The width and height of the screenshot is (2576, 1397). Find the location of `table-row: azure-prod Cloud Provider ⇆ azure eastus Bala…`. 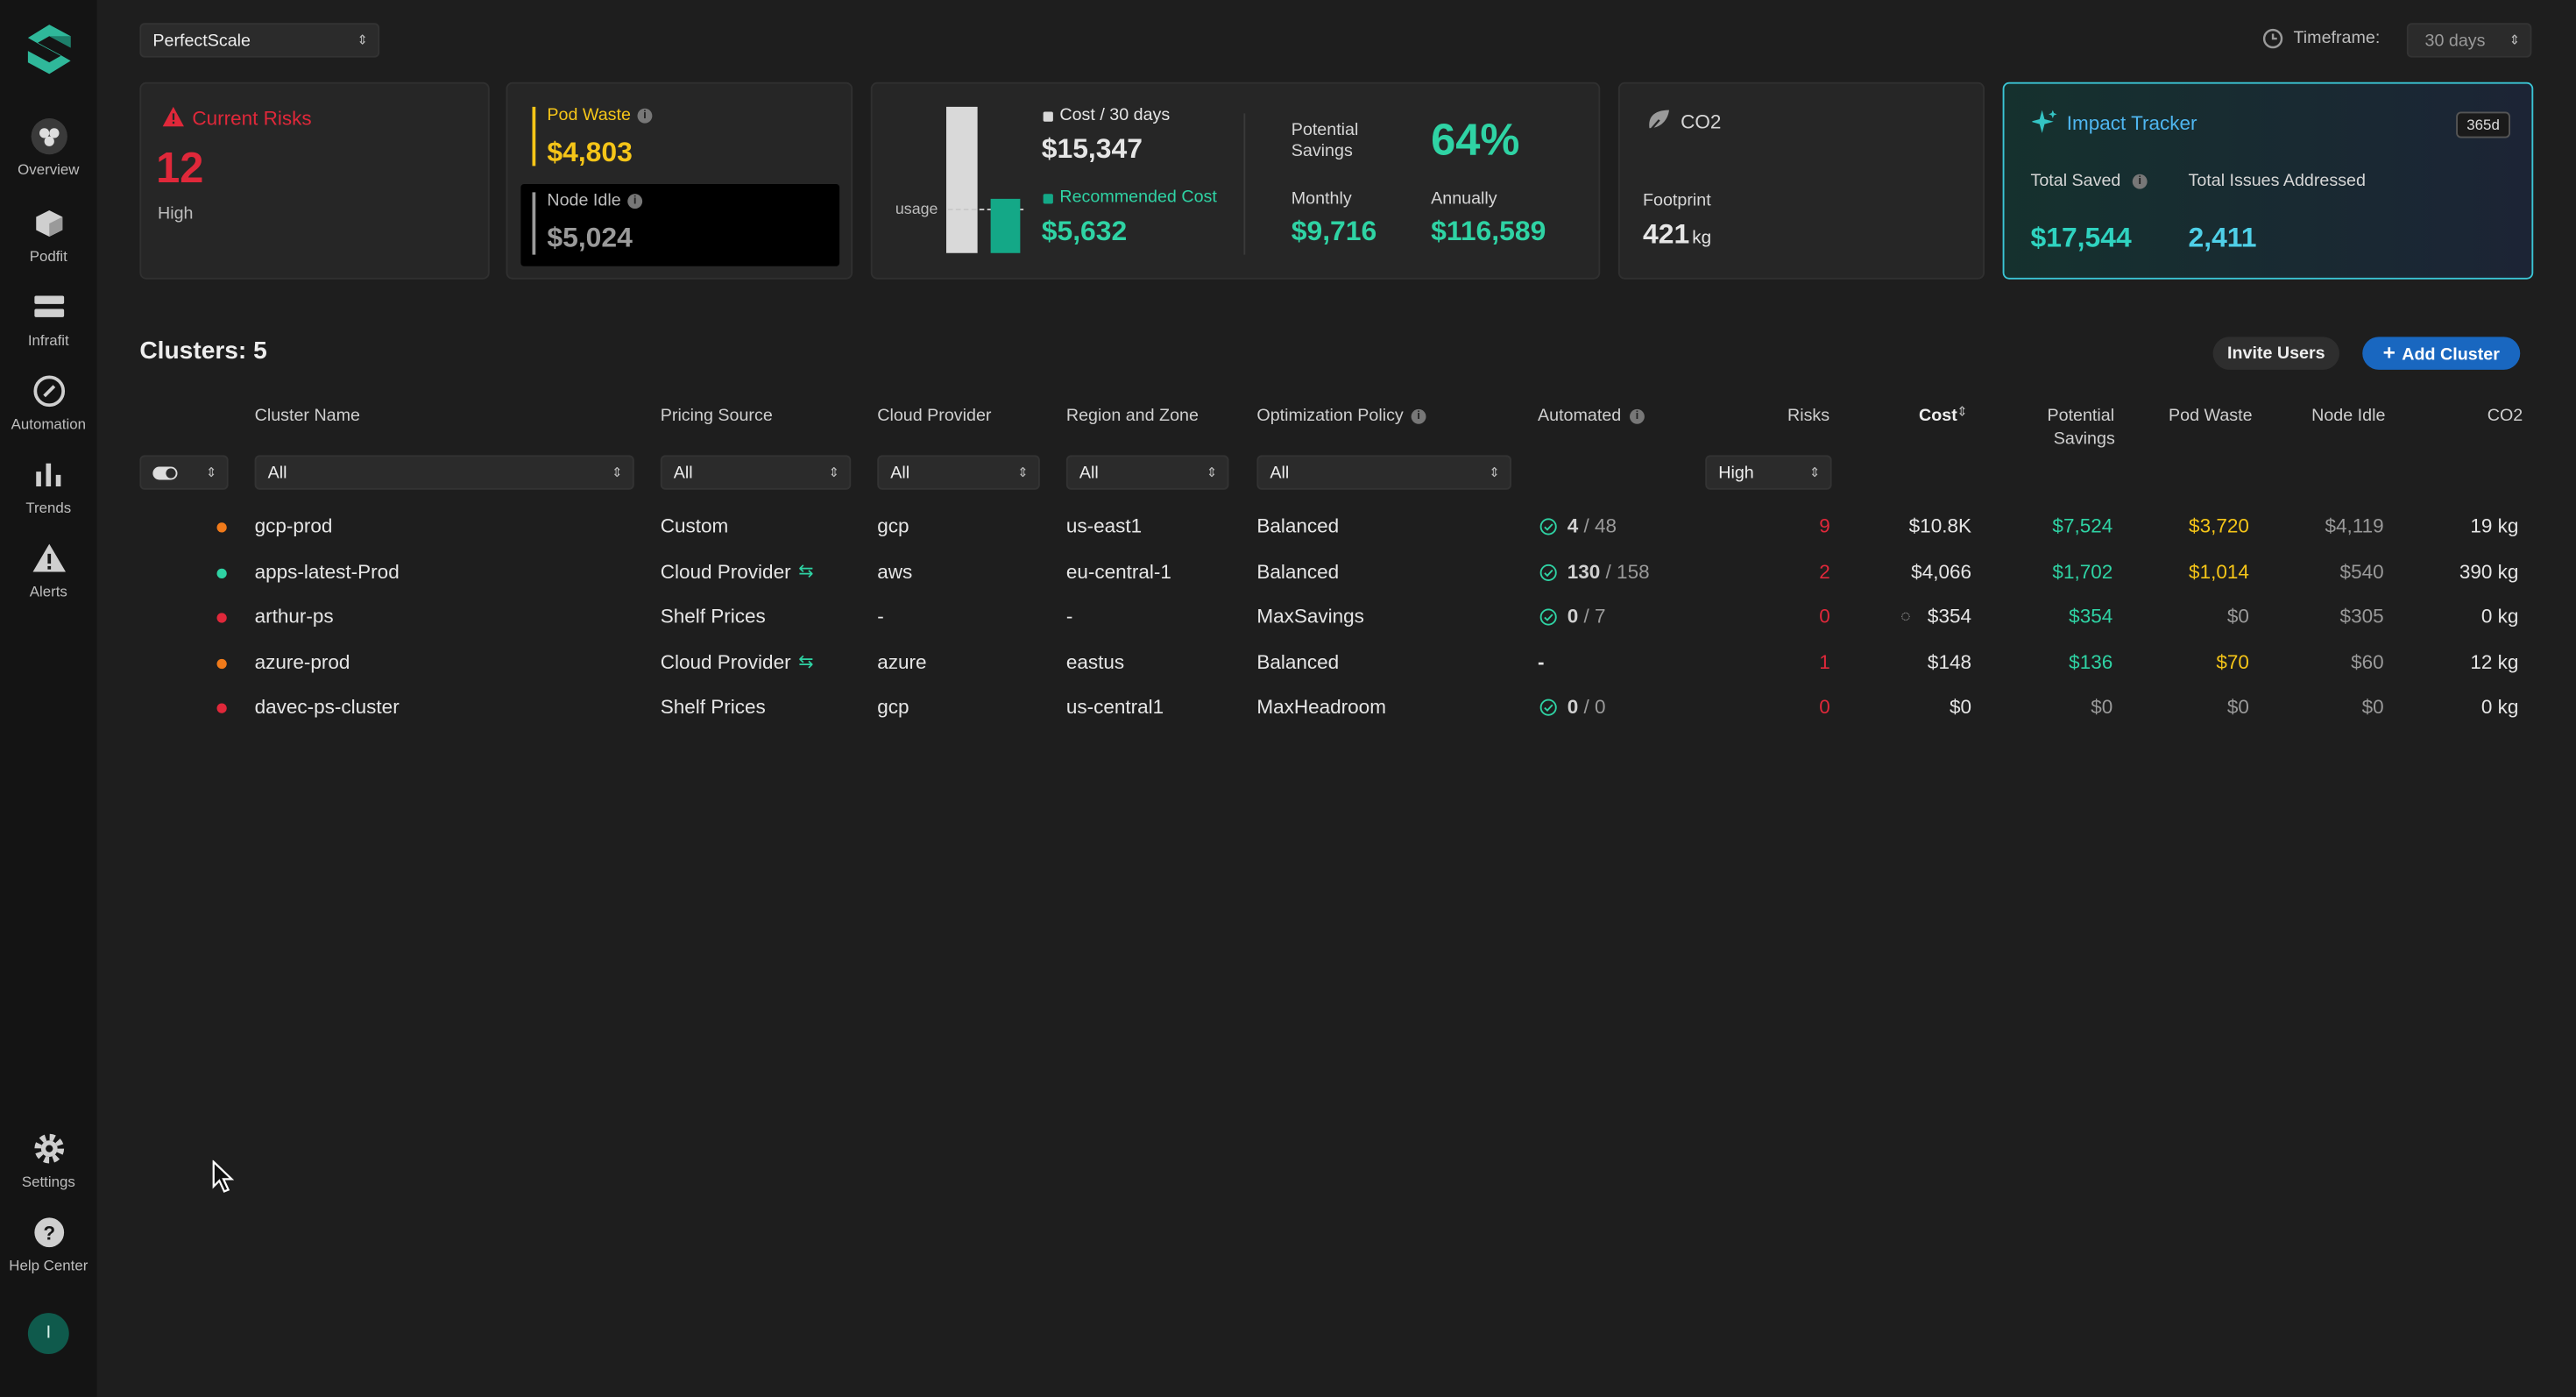

table-row: azure-prod Cloud Provider ⇆ azure eastus Bala… is located at coordinates (1334, 663).